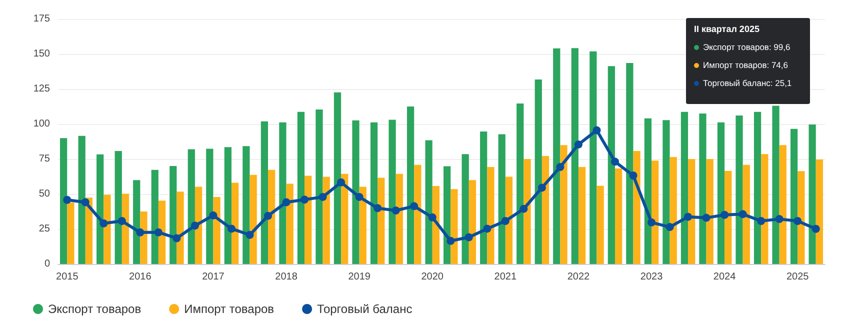  Describe the element at coordinates (140, 277) in the screenshot. I see `x-tick-label: 2016` at that location.